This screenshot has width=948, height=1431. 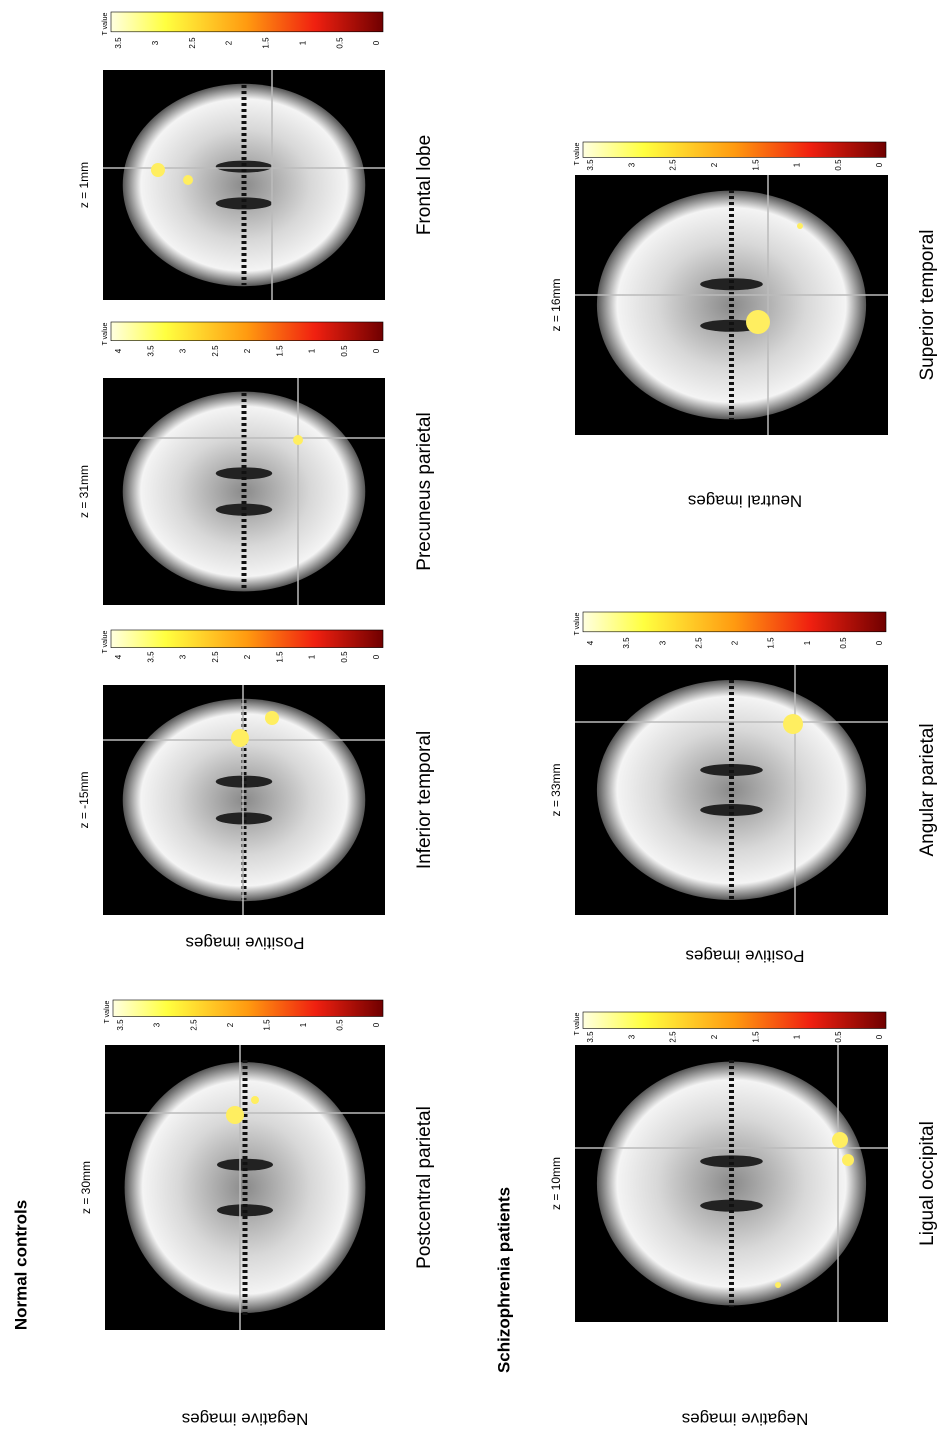 I want to click on slice-label: z = 30mm, so click(x=86, y=1187).